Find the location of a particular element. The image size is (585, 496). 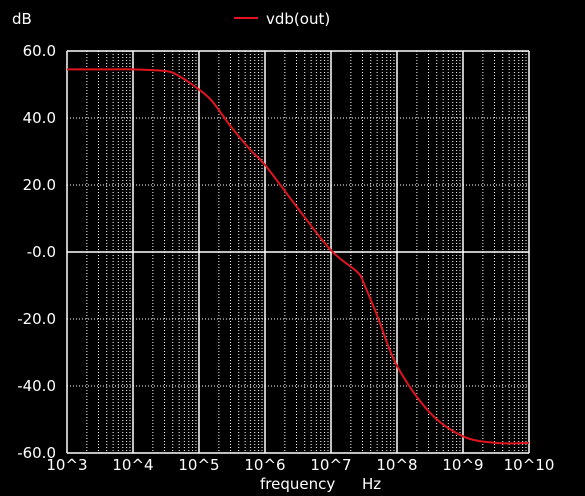

x-tick-labels: 10^3 10^4 10^5 10^6 10^7 10^8 10^9 10^10 is located at coordinates (300, 465).